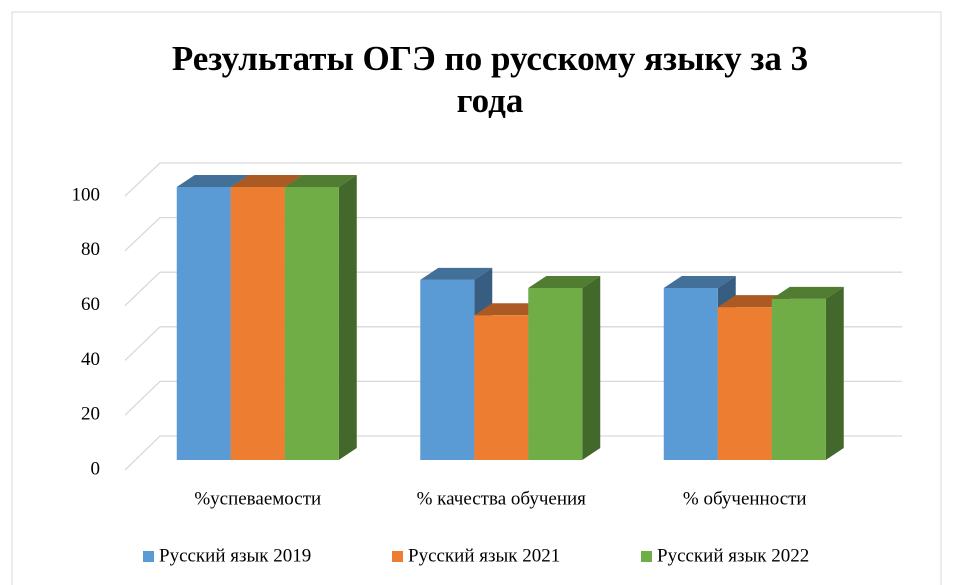 This screenshot has height=585, width=955. I want to click on legend-label: Русский язык 2021, so click(484, 555).